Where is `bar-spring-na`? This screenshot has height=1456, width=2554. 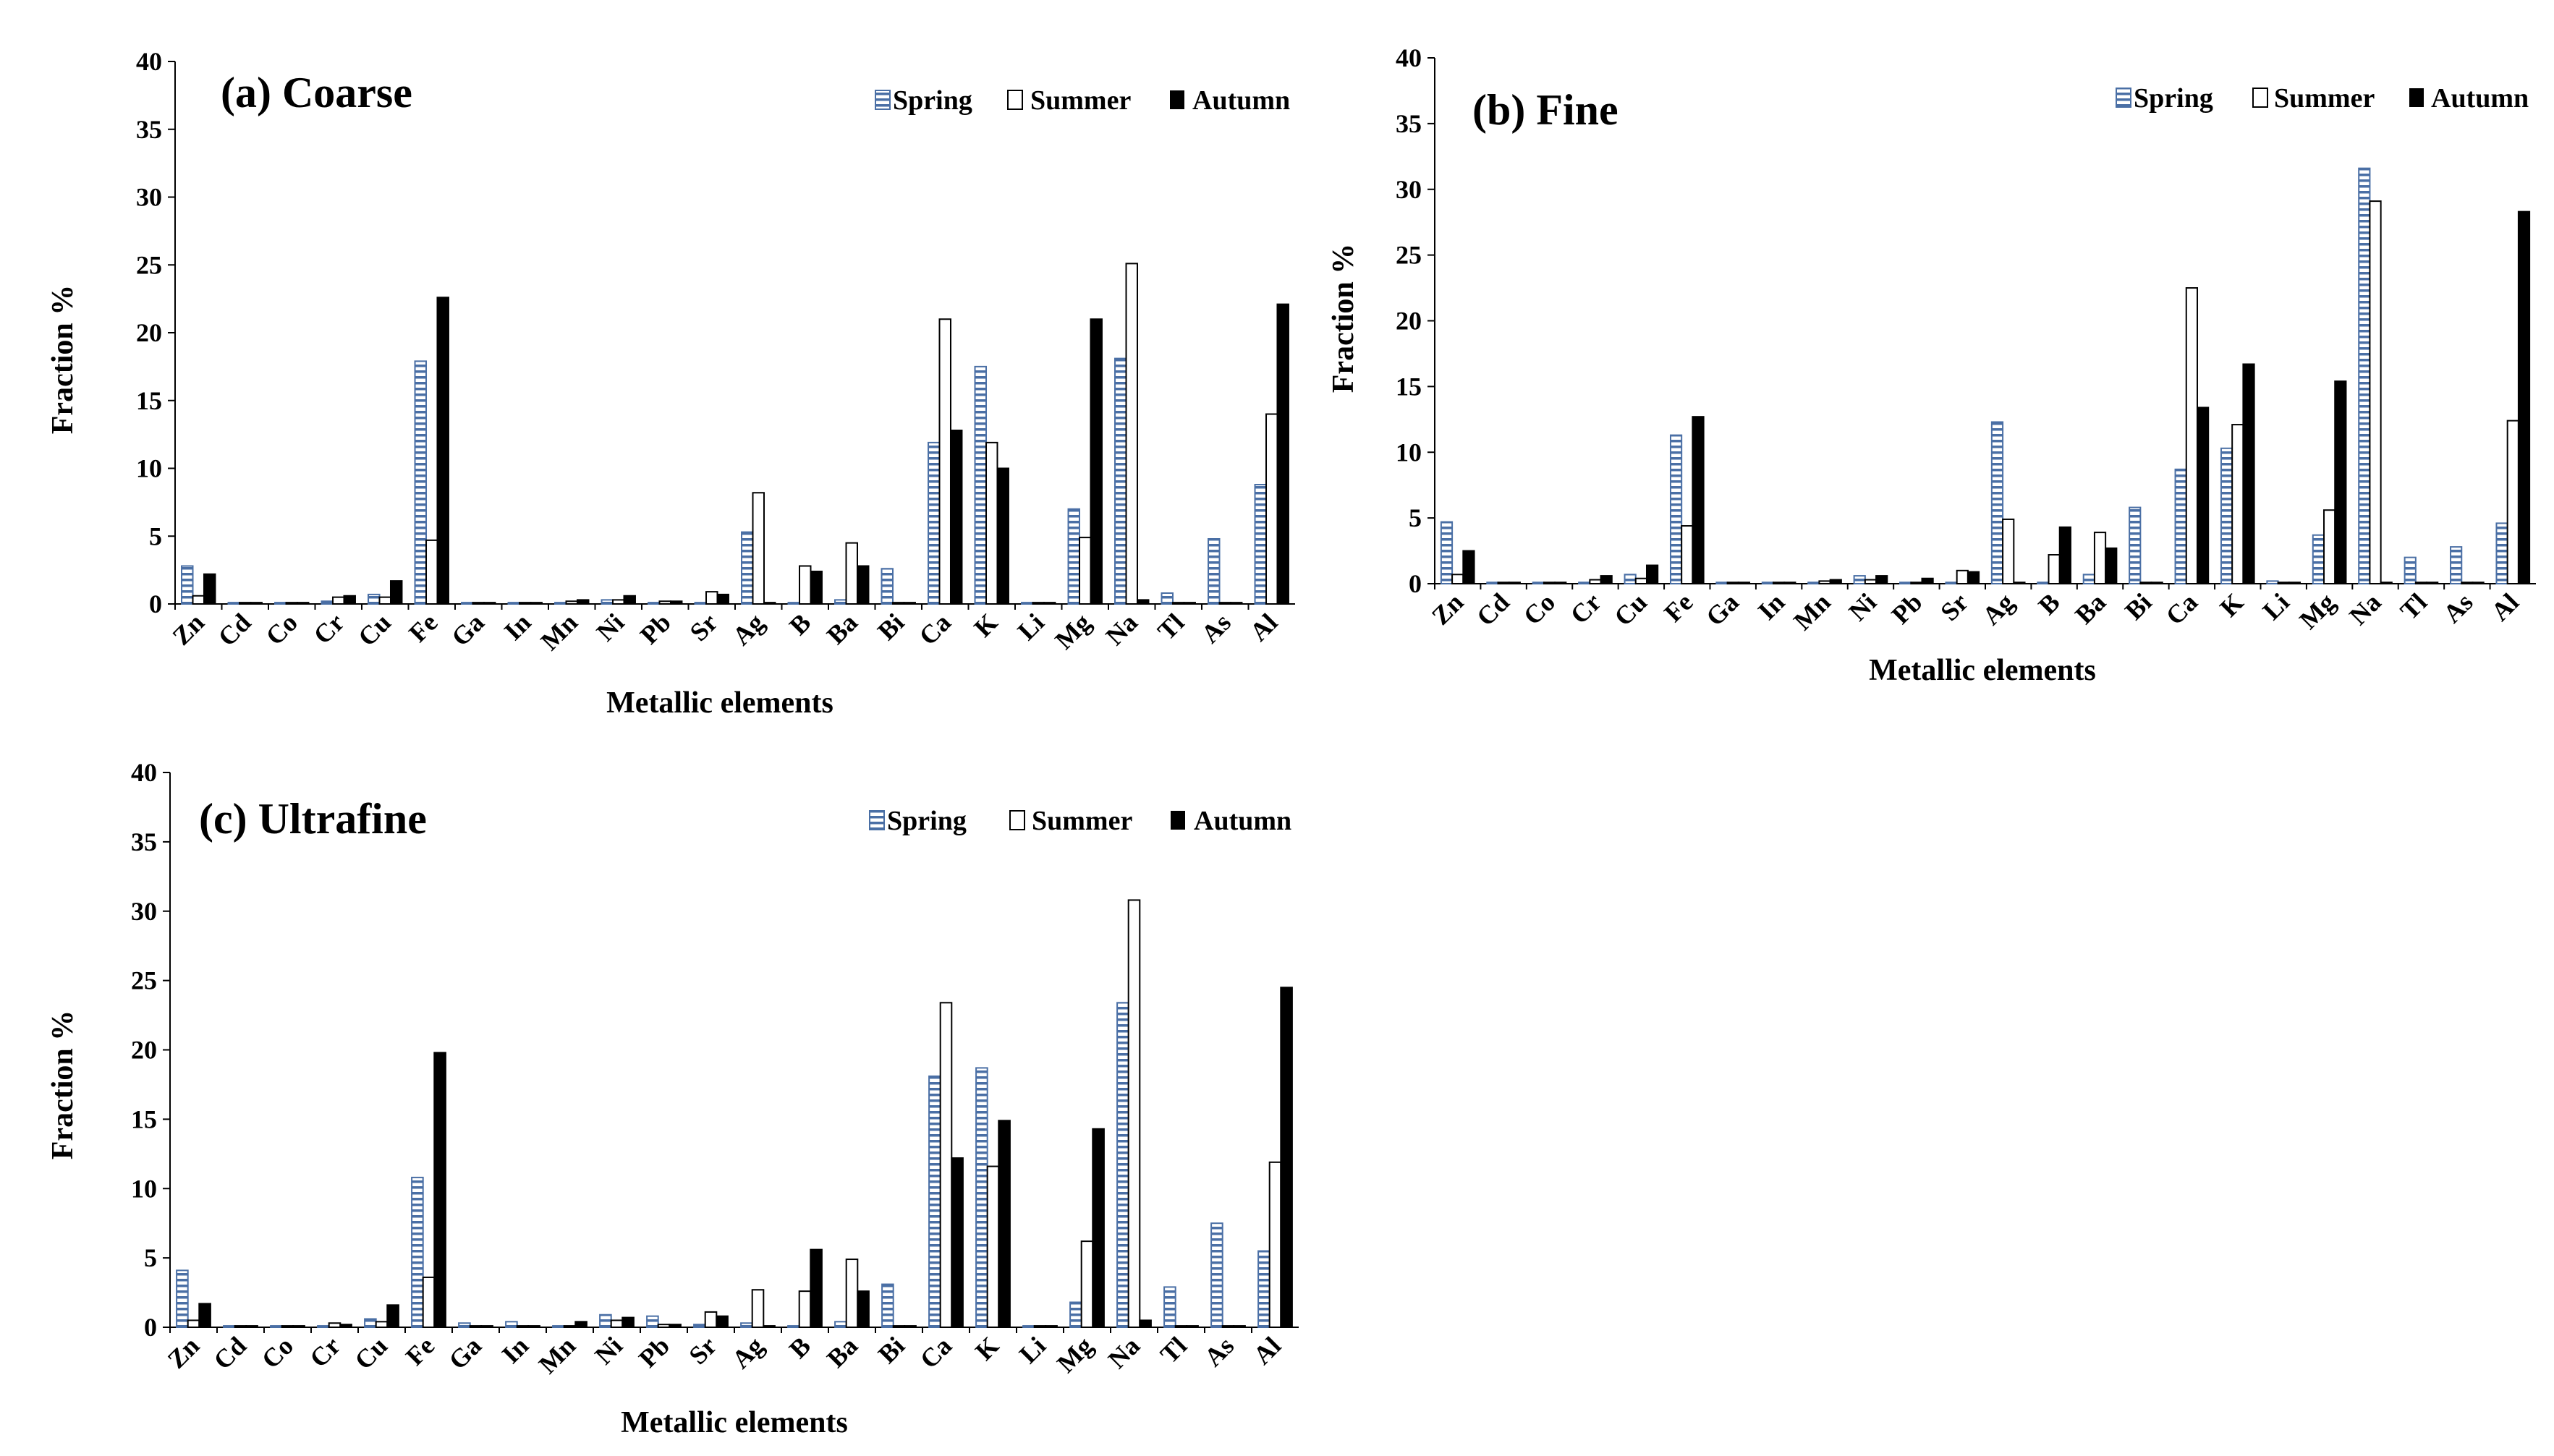
bar-spring-na is located at coordinates (1122, 1165).